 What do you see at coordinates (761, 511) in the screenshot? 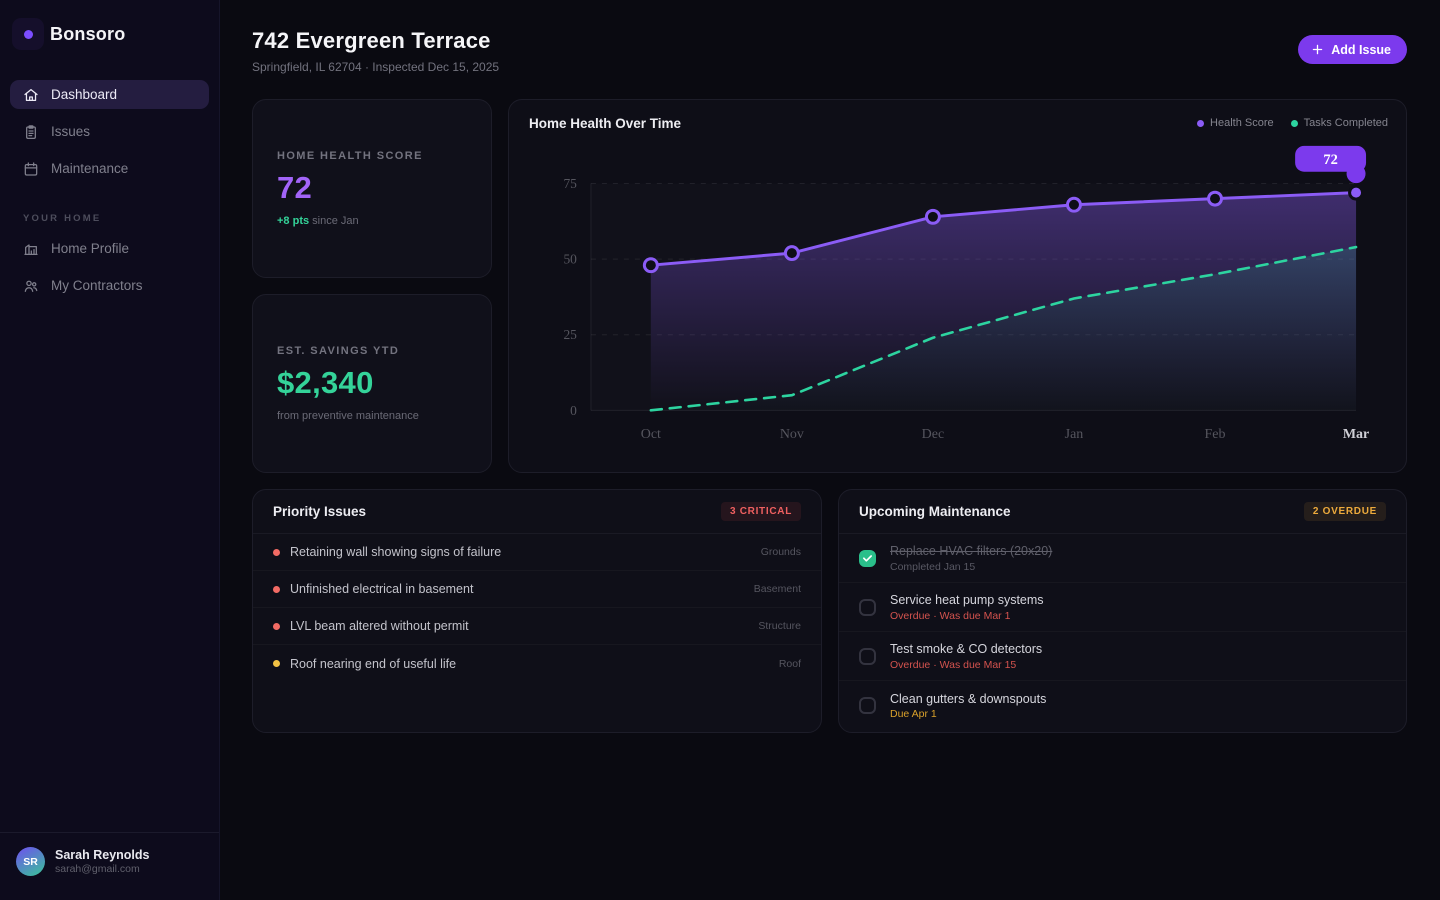
I see `critical-count-badge: 3 CRITICAL` at bounding box center [761, 511].